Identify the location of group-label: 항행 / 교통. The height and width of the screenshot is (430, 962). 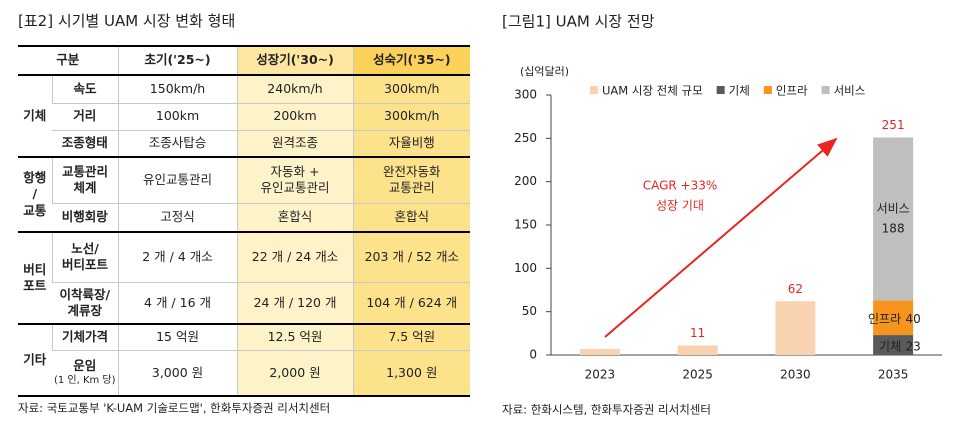
(35, 195).